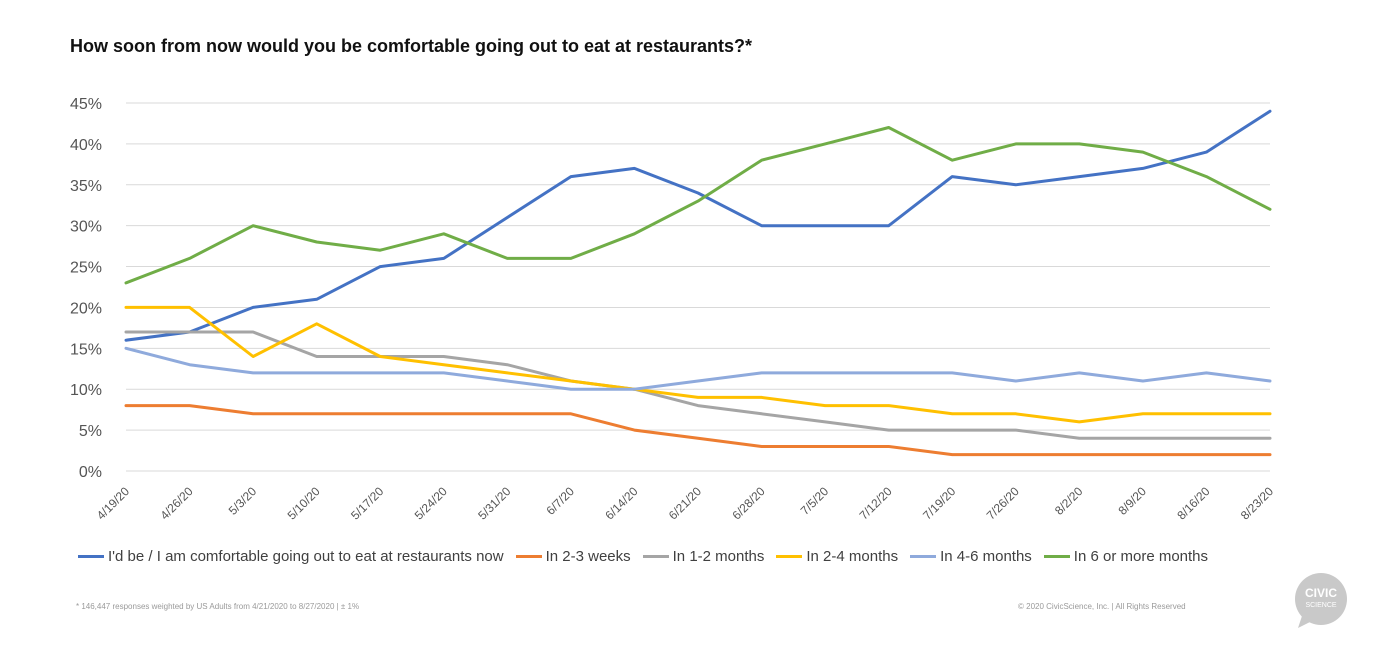 This screenshot has width=1378, height=652. I want to click on y-tick-label: 10%, so click(86, 390).